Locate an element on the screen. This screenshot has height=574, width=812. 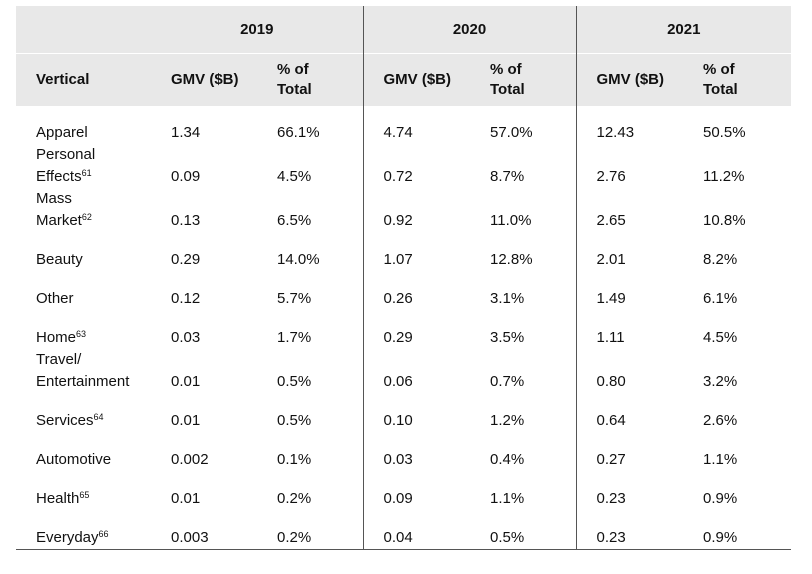
pct-value: 0.4% is located at coordinates (507, 459).